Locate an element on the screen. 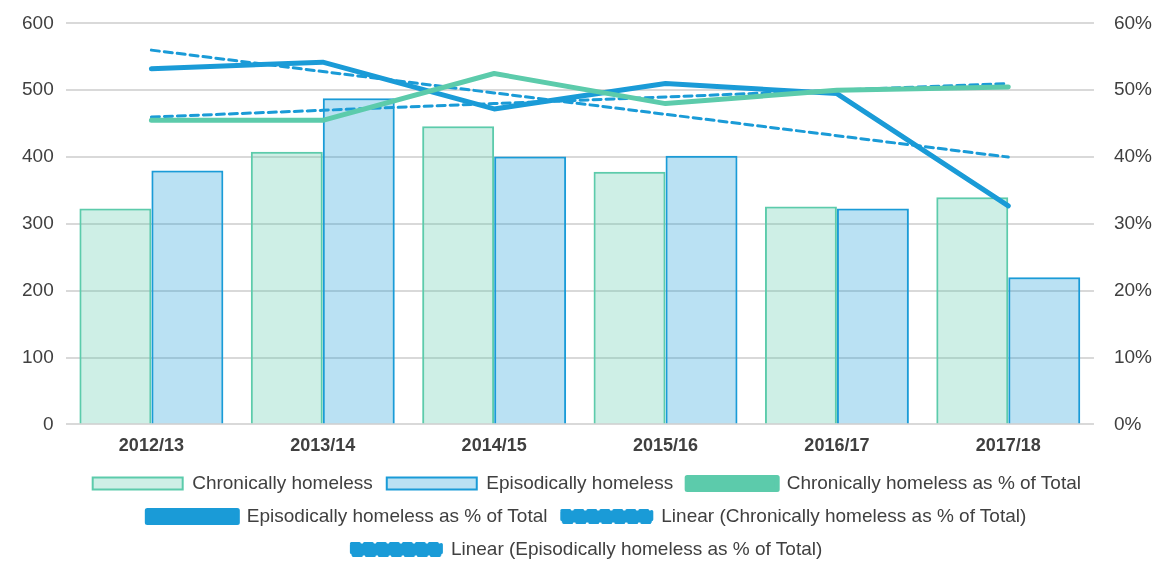  x-tick-label: 2016/17 is located at coordinates (837, 445).